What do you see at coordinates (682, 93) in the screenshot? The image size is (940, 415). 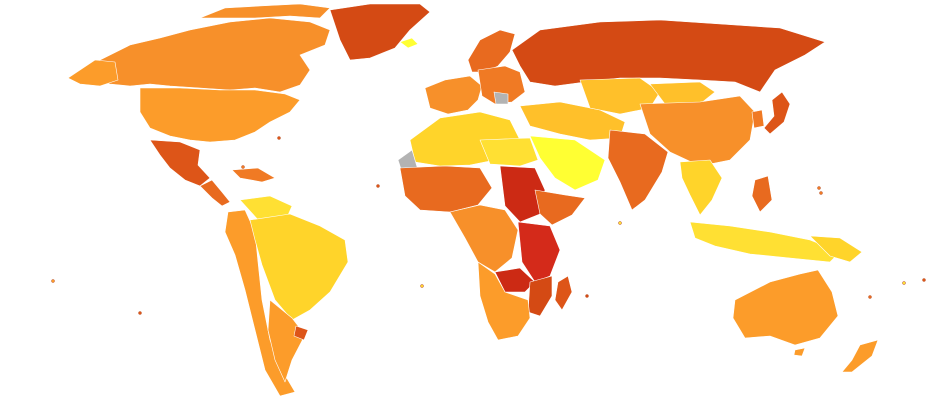 I see `region-mongolia` at bounding box center [682, 93].